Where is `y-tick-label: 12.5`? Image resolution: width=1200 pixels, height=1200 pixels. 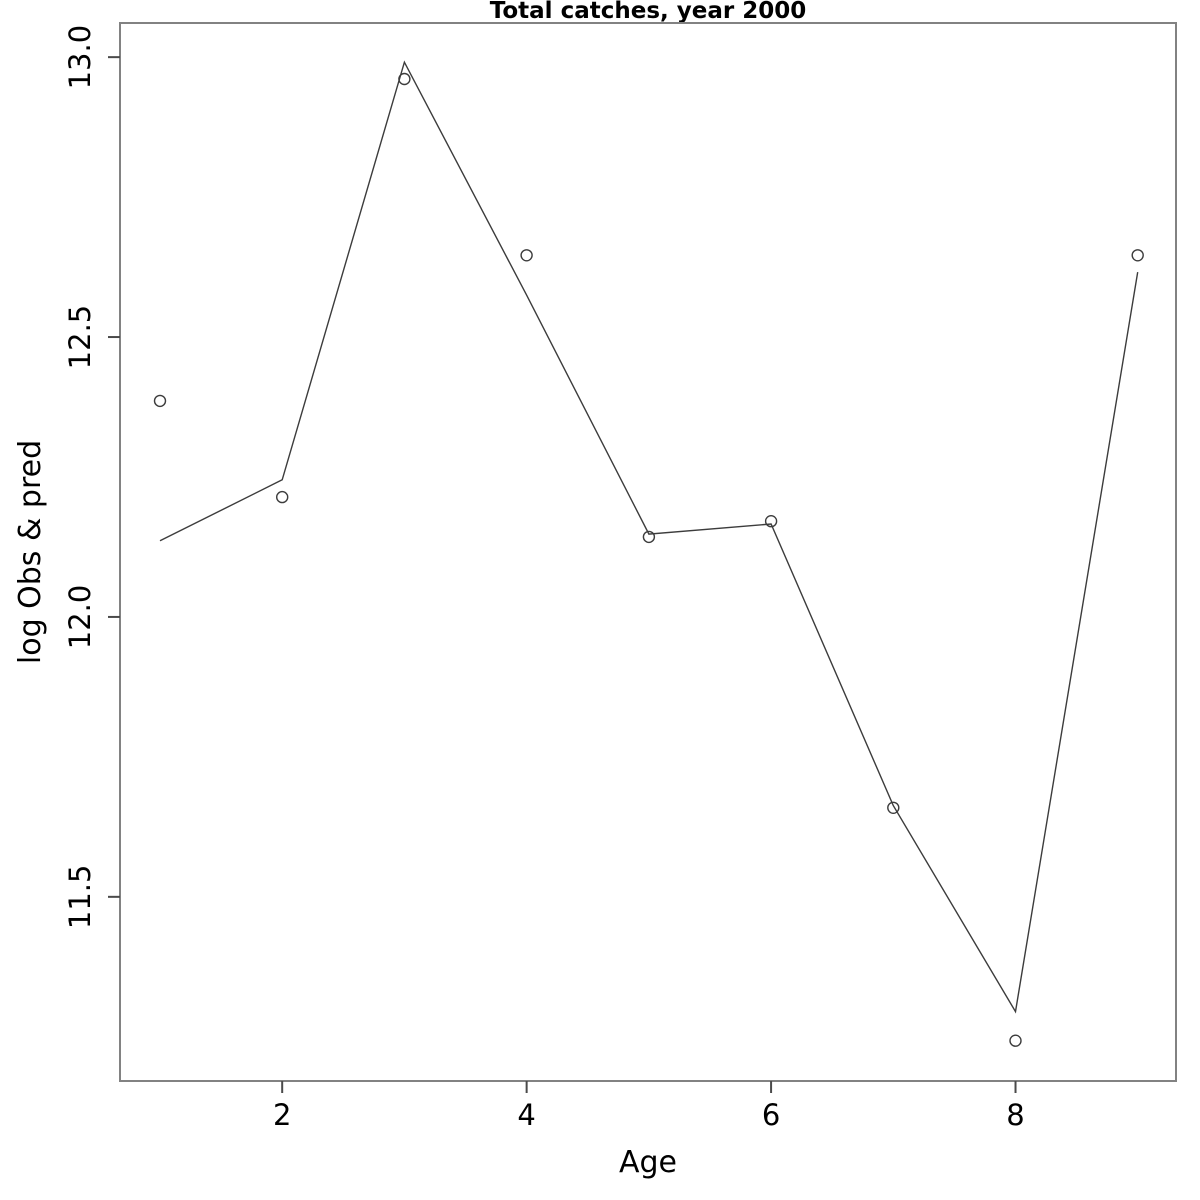
y-tick-label: 12.5 is located at coordinates (80, 337).